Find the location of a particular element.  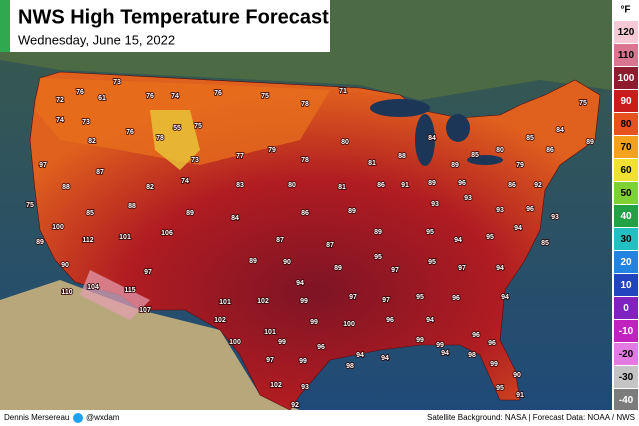

lake-huron is located at coordinates (458, 128).